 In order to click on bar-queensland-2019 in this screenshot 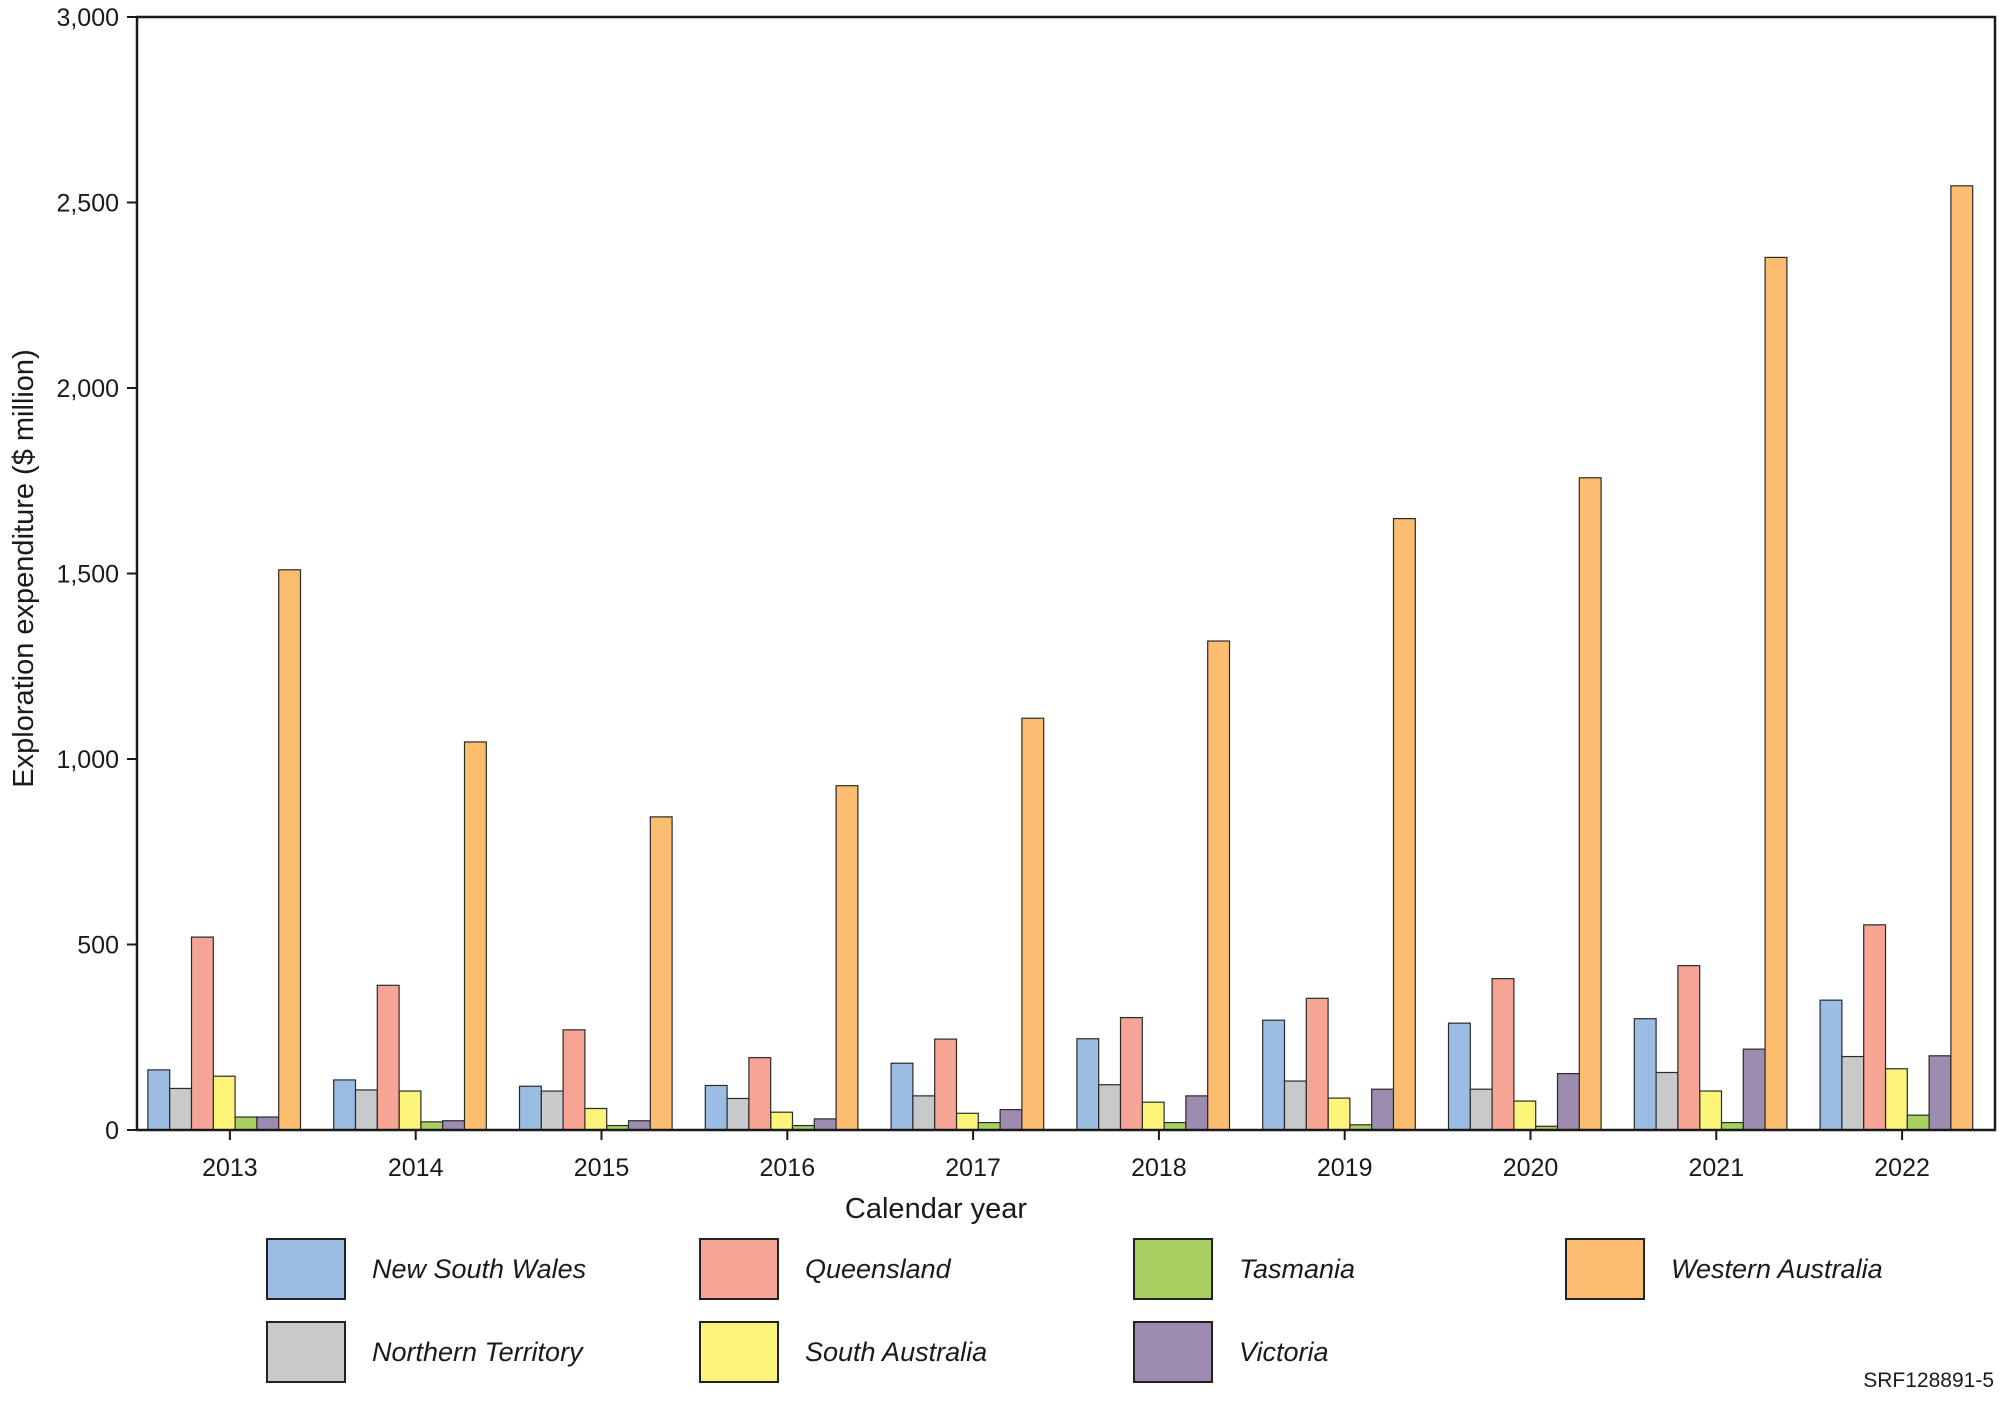, I will do `click(1317, 1064)`.